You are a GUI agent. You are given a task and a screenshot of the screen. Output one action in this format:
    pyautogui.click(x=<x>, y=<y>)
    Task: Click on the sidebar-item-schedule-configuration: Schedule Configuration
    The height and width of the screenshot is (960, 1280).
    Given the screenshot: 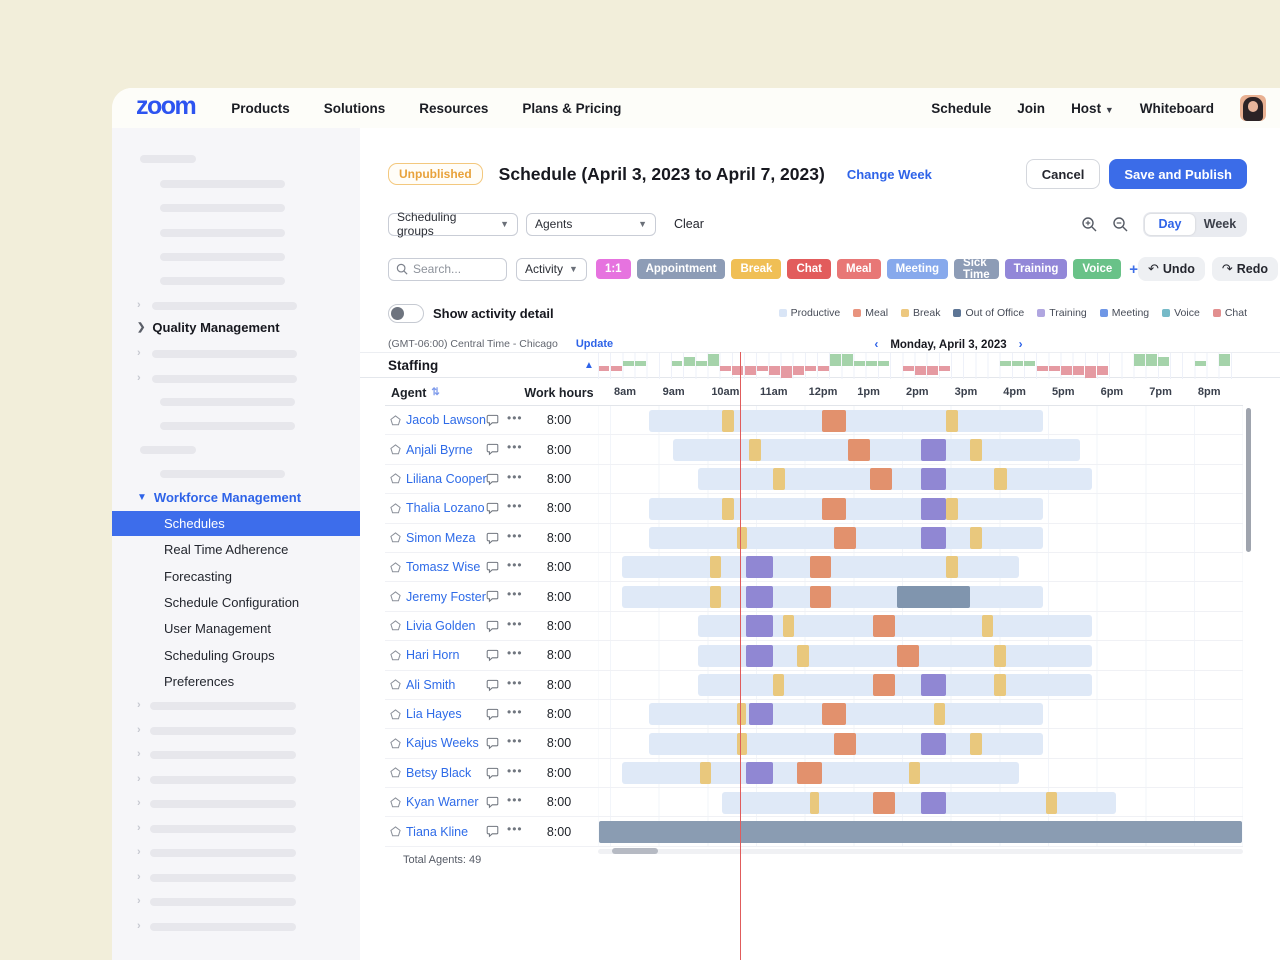 What is the action you would take?
    pyautogui.click(x=232, y=602)
    